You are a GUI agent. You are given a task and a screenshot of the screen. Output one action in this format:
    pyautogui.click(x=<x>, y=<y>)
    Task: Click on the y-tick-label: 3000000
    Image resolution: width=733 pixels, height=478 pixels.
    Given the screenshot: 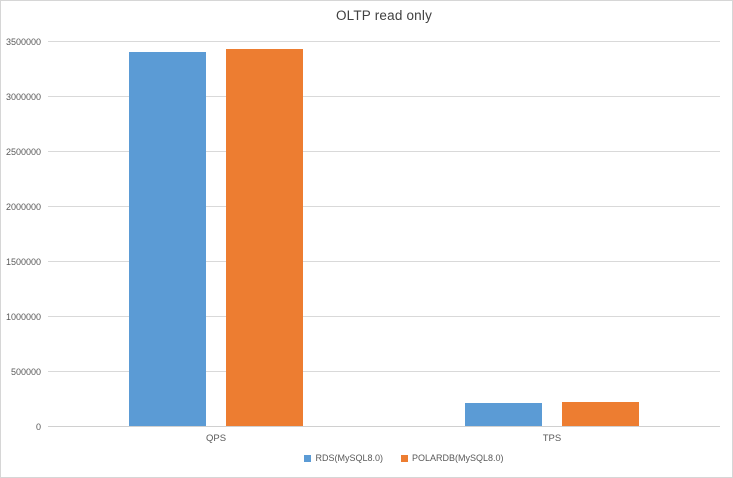 What is the action you would take?
    pyautogui.click(x=23, y=97)
    